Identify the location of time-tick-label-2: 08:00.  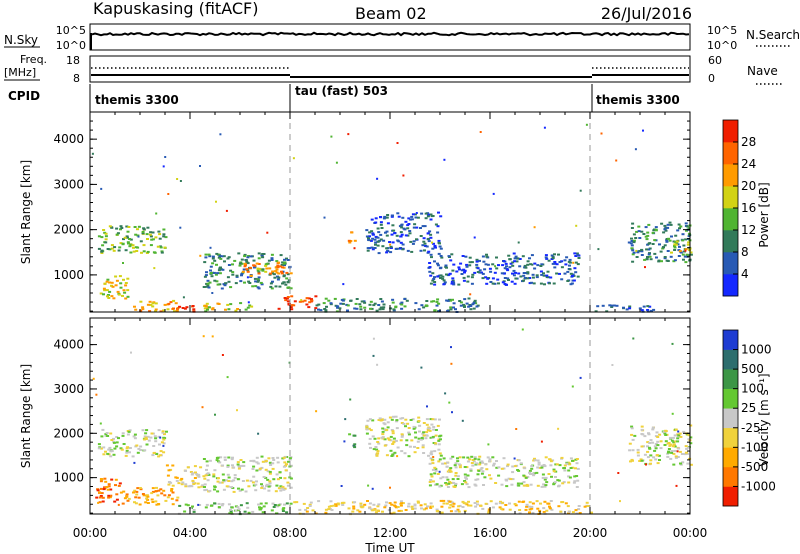
(290, 533).